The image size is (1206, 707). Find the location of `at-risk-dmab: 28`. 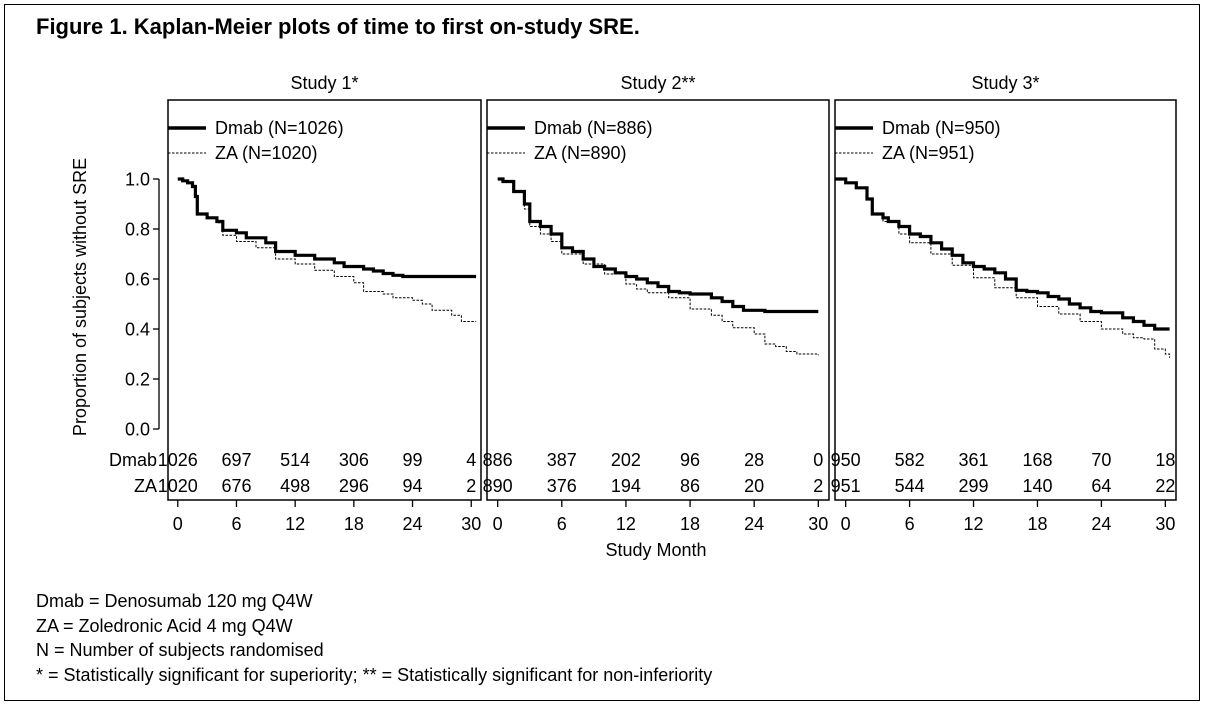

at-risk-dmab: 28 is located at coordinates (754, 460).